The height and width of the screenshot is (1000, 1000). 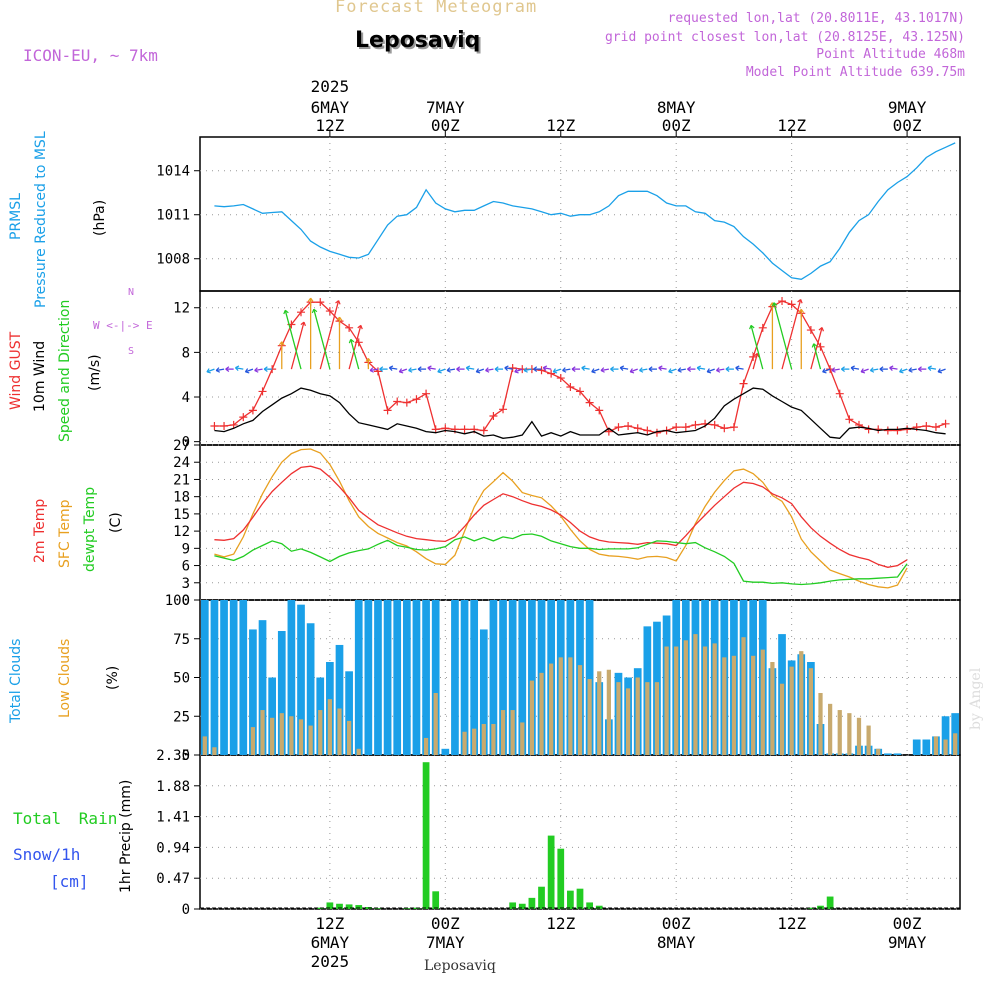 What do you see at coordinates (173, 787) in the screenshot?
I see `precip-ytick-label: 1.88` at bounding box center [173, 787].